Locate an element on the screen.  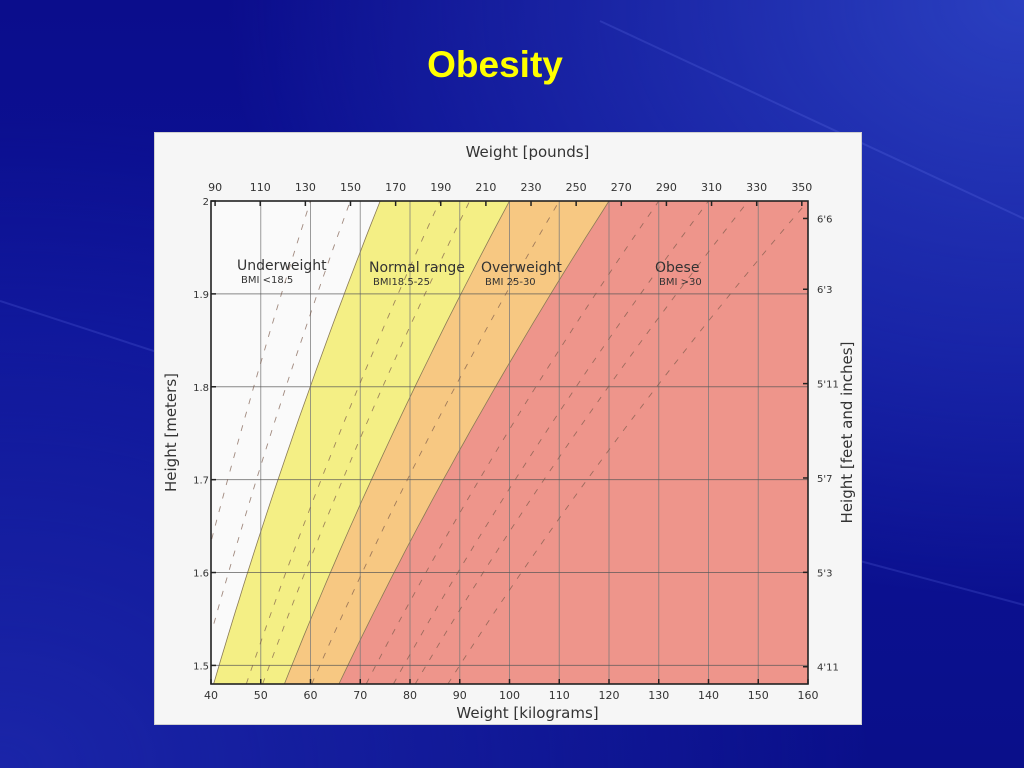
y-tick-label: 1.8 is located at coordinates (201, 388).